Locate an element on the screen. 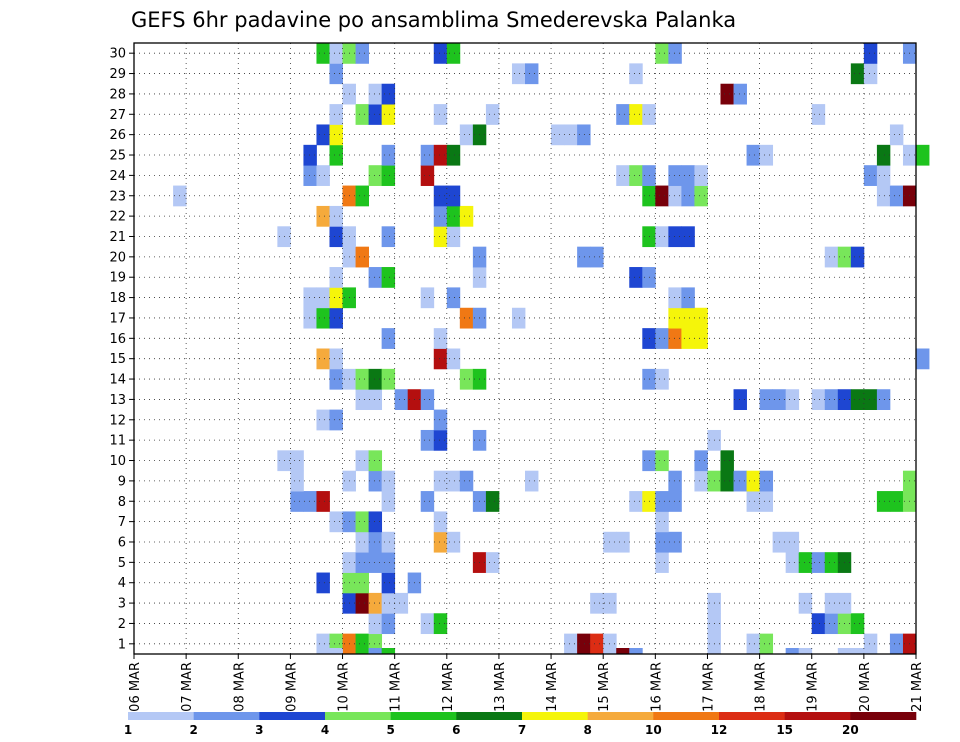  y-tick-label: 6 is located at coordinates (122, 542).